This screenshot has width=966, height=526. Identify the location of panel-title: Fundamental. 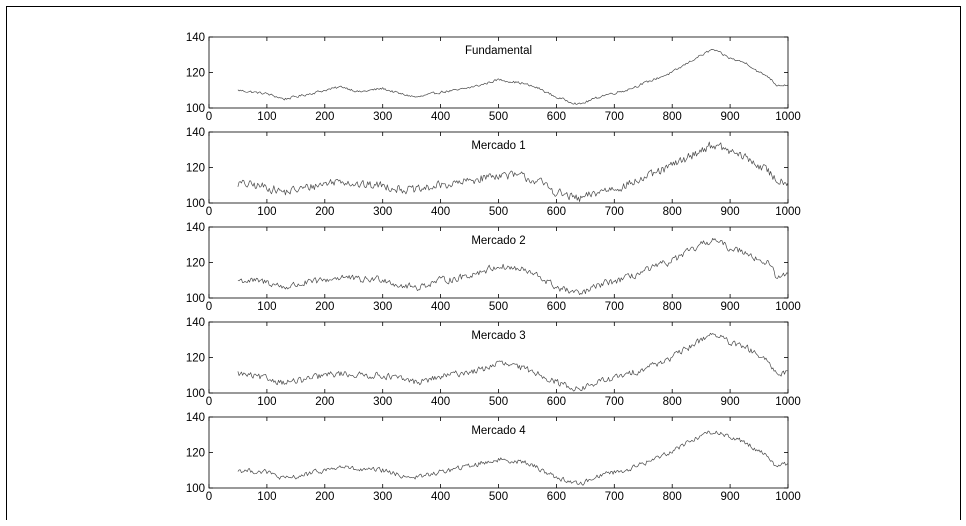
(498, 51).